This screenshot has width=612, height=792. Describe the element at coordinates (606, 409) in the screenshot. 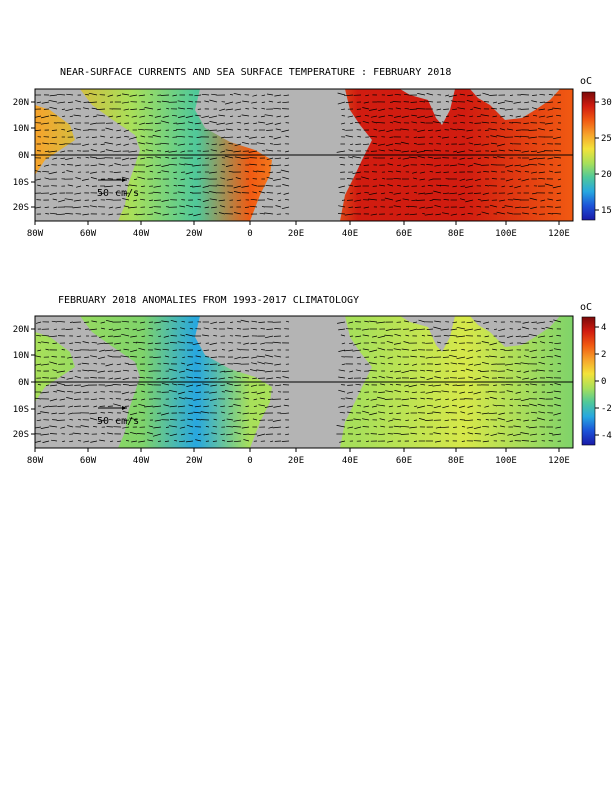

I see `colorbar-tick-label: -2` at that location.